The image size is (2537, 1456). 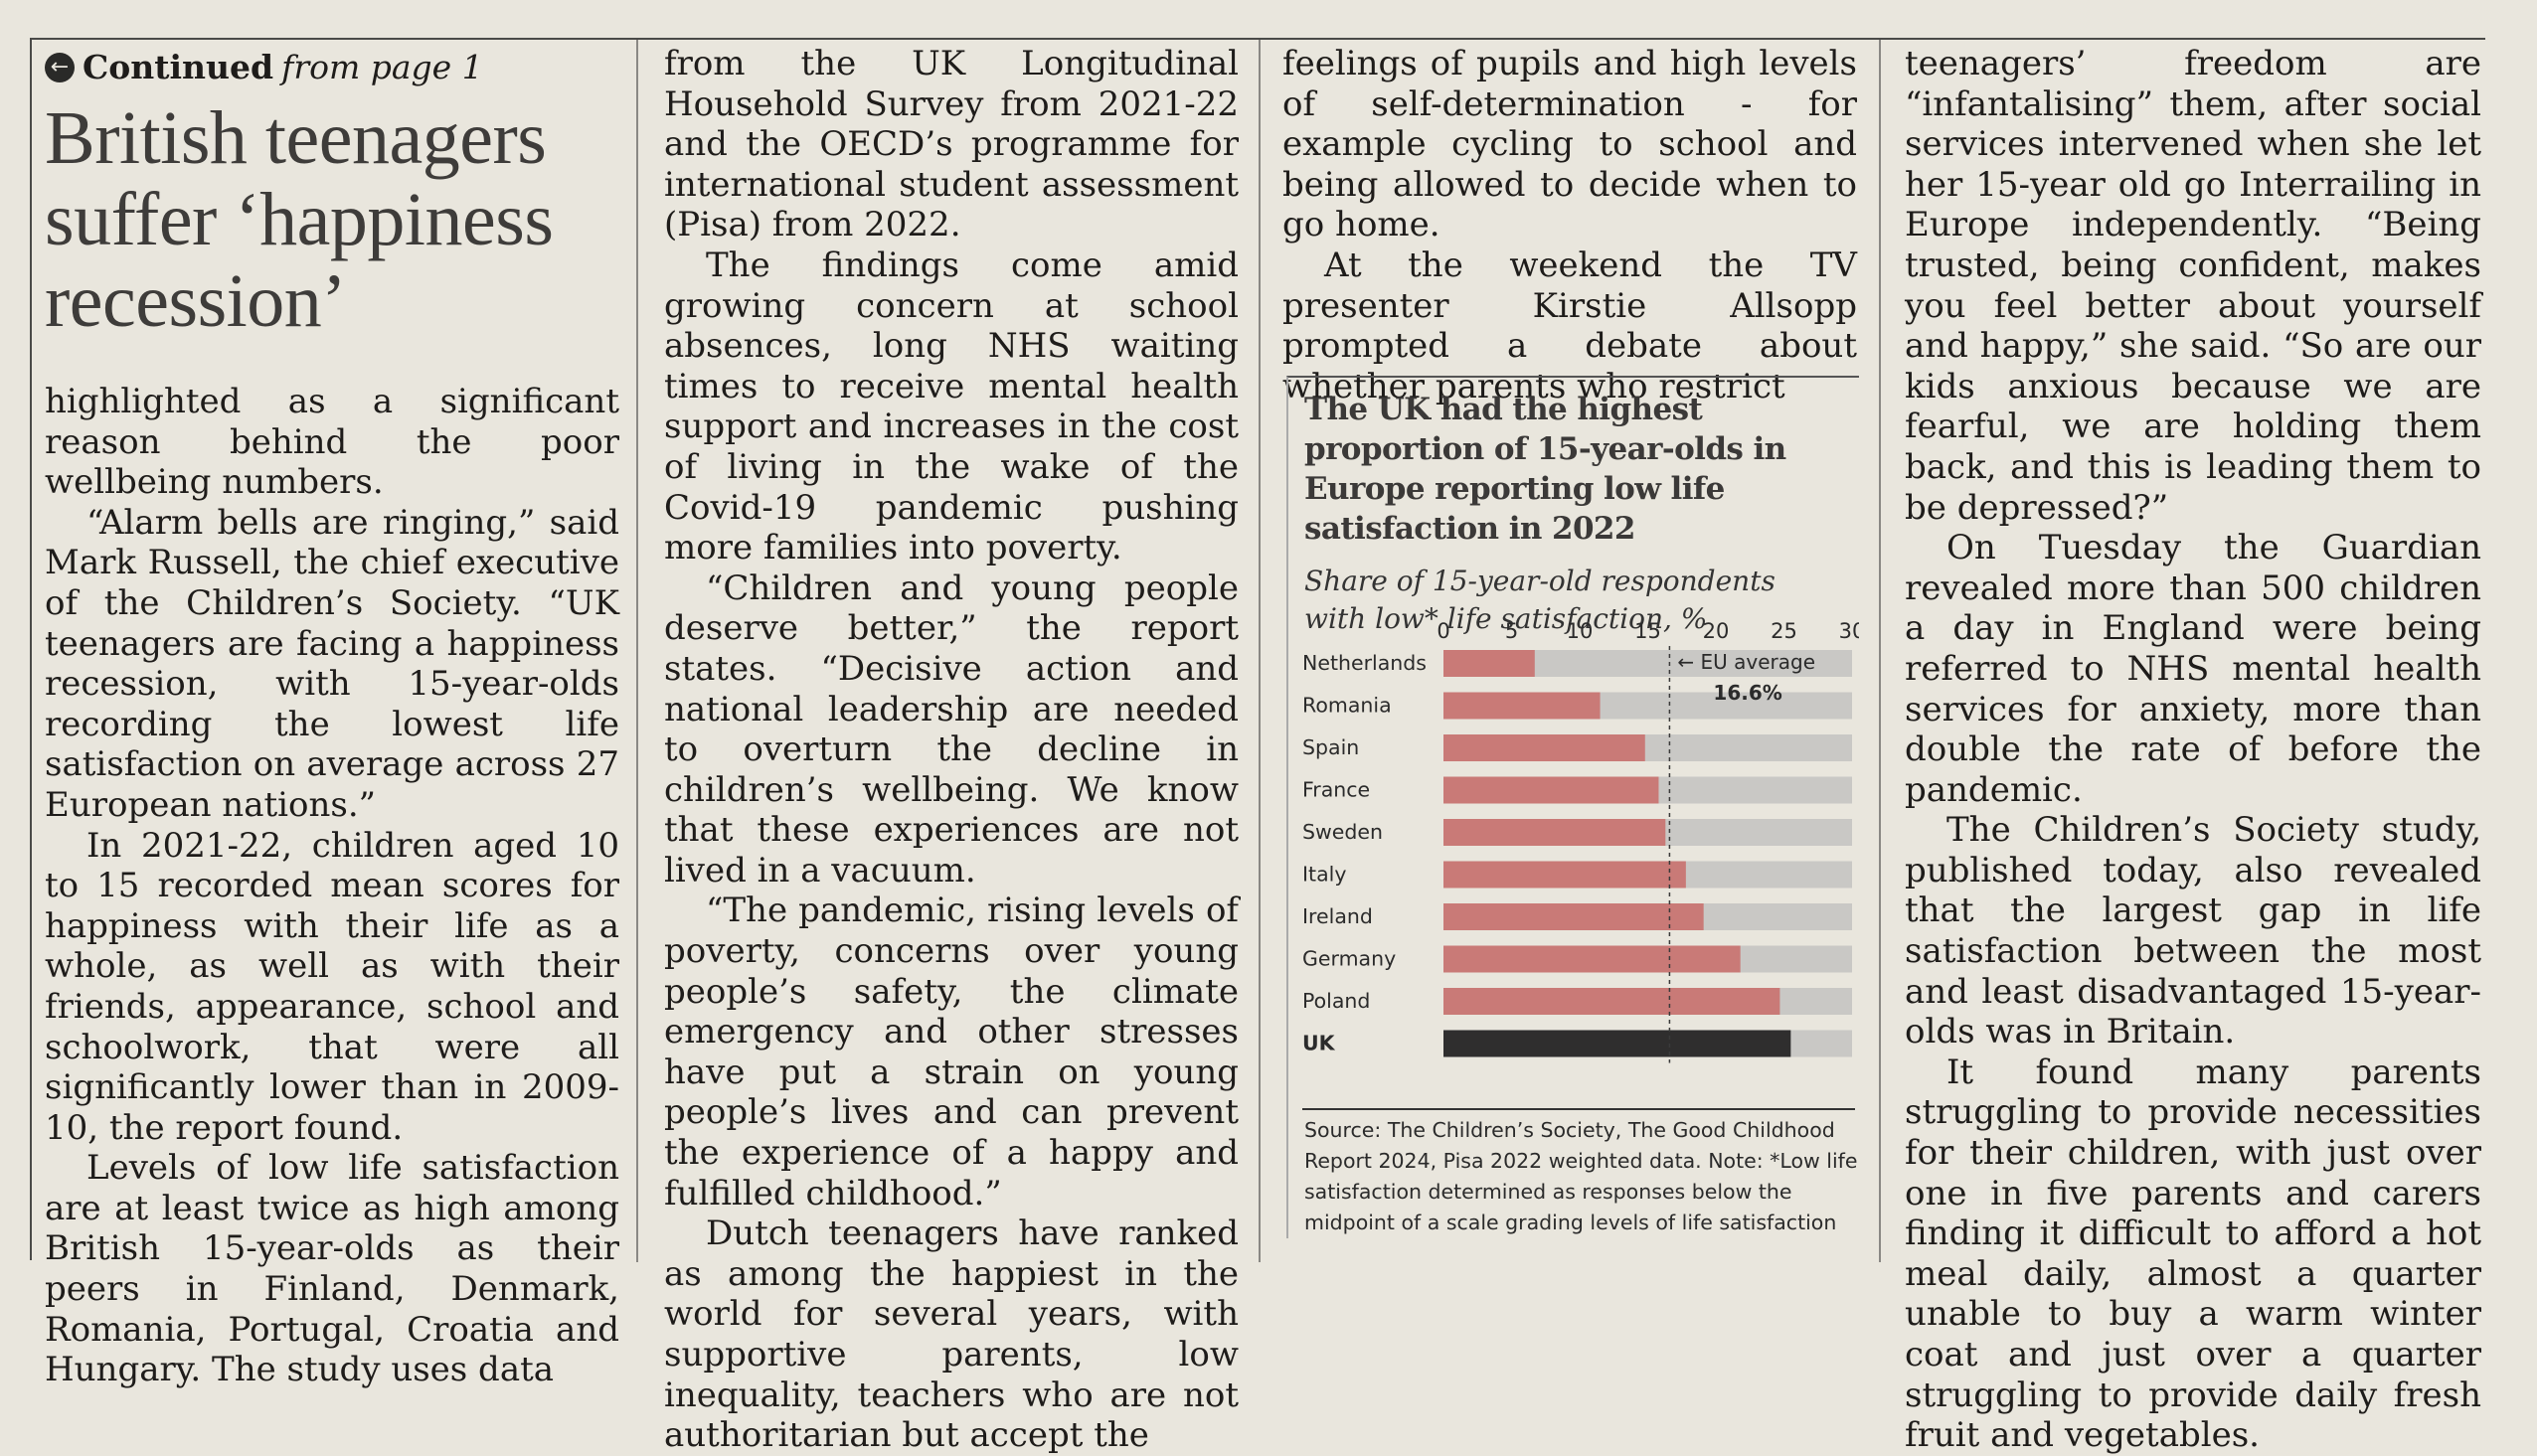 What do you see at coordinates (1319, 1043) in the screenshot?
I see `category-label: UK` at bounding box center [1319, 1043].